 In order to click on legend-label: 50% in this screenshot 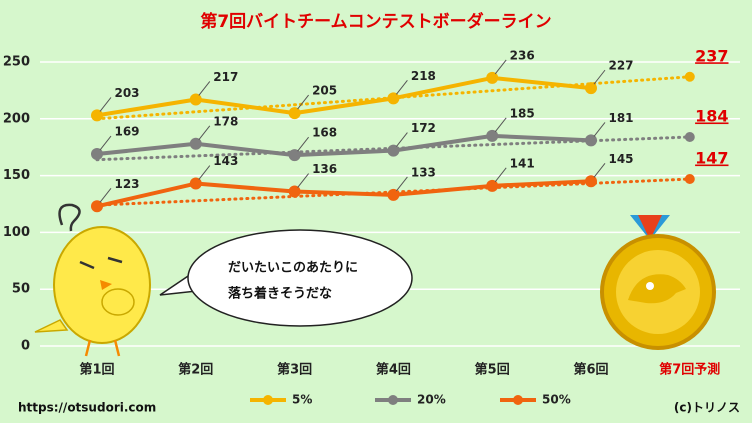, I will do `click(556, 400)`.